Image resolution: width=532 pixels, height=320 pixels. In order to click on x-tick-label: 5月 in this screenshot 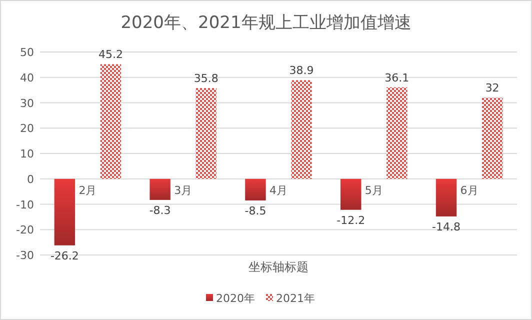, I will do `click(373, 190)`.